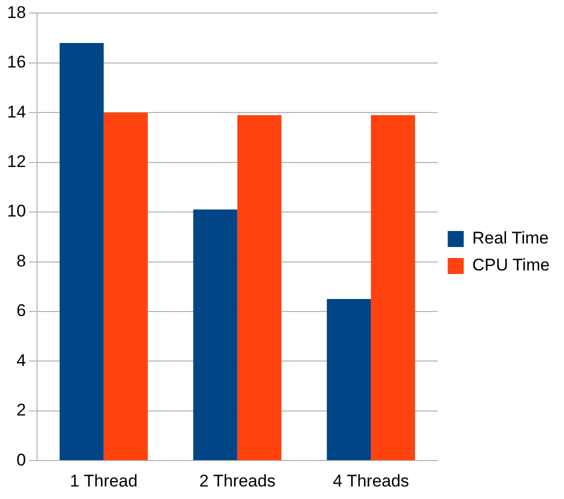 This screenshot has height=499, width=564. I want to click on x-tick-label: 4 Threads, so click(371, 480).